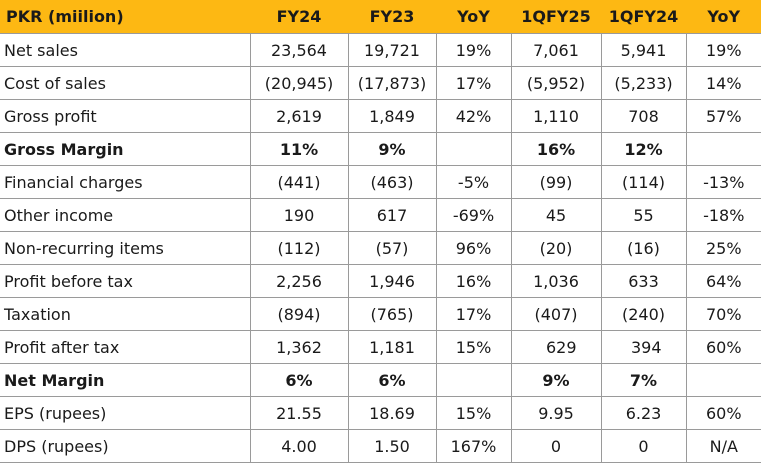 This screenshot has height=463, width=761. Describe the element at coordinates (556, 50) in the screenshot. I see `cell-1qfy25: 7,061` at that location.